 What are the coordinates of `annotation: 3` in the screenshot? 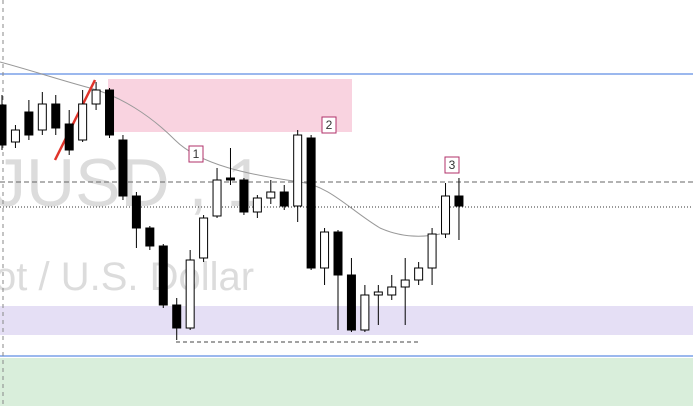 It's located at (452, 165).